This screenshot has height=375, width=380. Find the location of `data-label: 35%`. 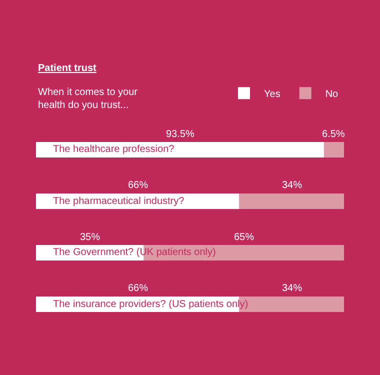

data-label: 35% is located at coordinates (90, 237).